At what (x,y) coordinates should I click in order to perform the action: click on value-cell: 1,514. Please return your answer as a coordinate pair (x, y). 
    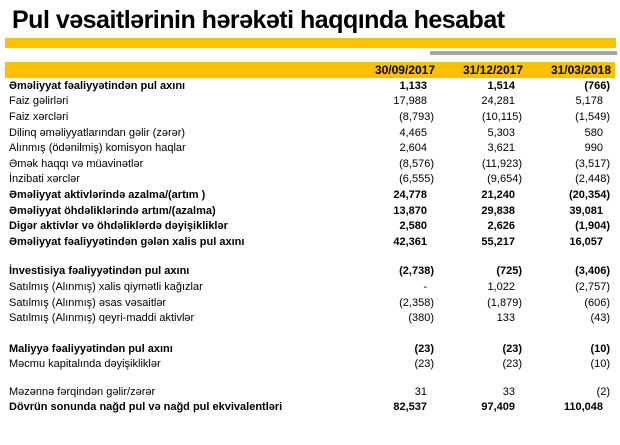
    Looking at the image, I should click on (501, 85).